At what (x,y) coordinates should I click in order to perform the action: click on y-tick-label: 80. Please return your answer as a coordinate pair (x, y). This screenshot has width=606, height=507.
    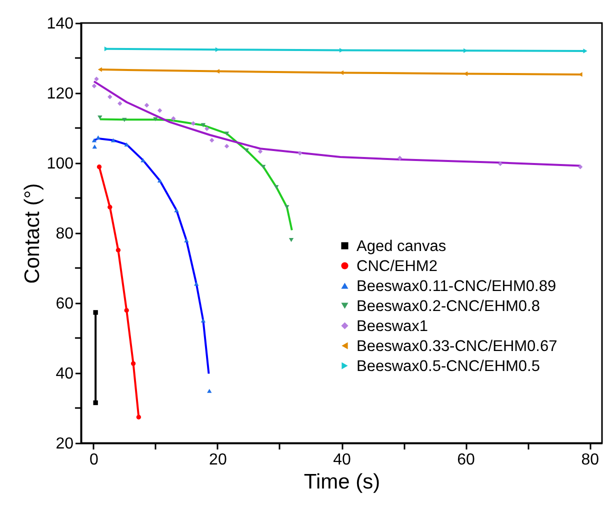
    Looking at the image, I should click on (65, 234).